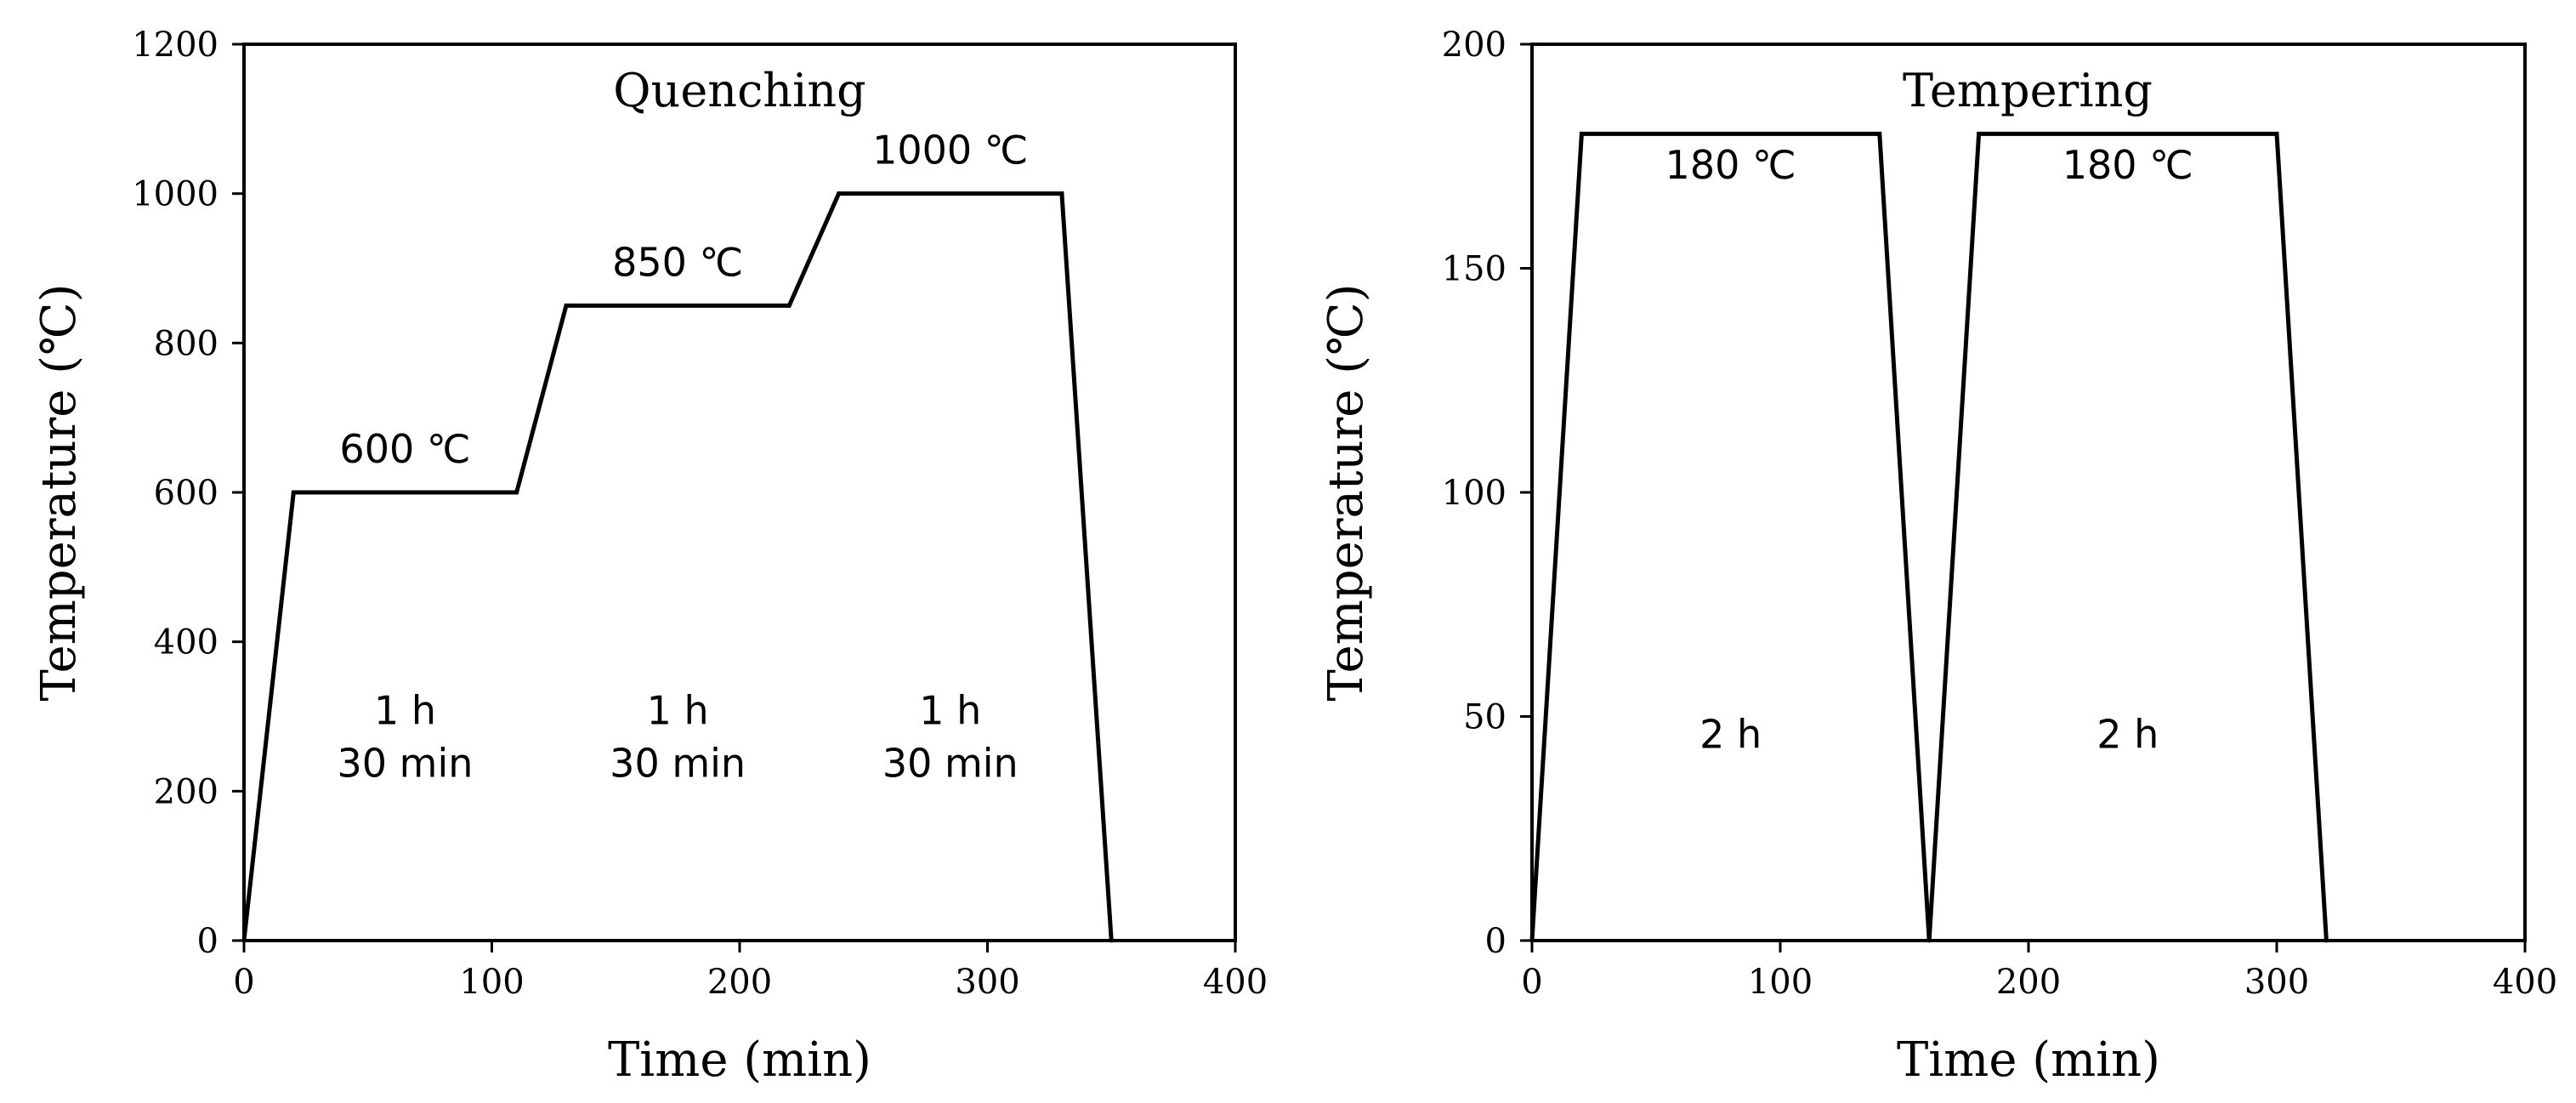  Describe the element at coordinates (950, 151) in the screenshot. I see `temperature-label: 1000 ℃` at that location.